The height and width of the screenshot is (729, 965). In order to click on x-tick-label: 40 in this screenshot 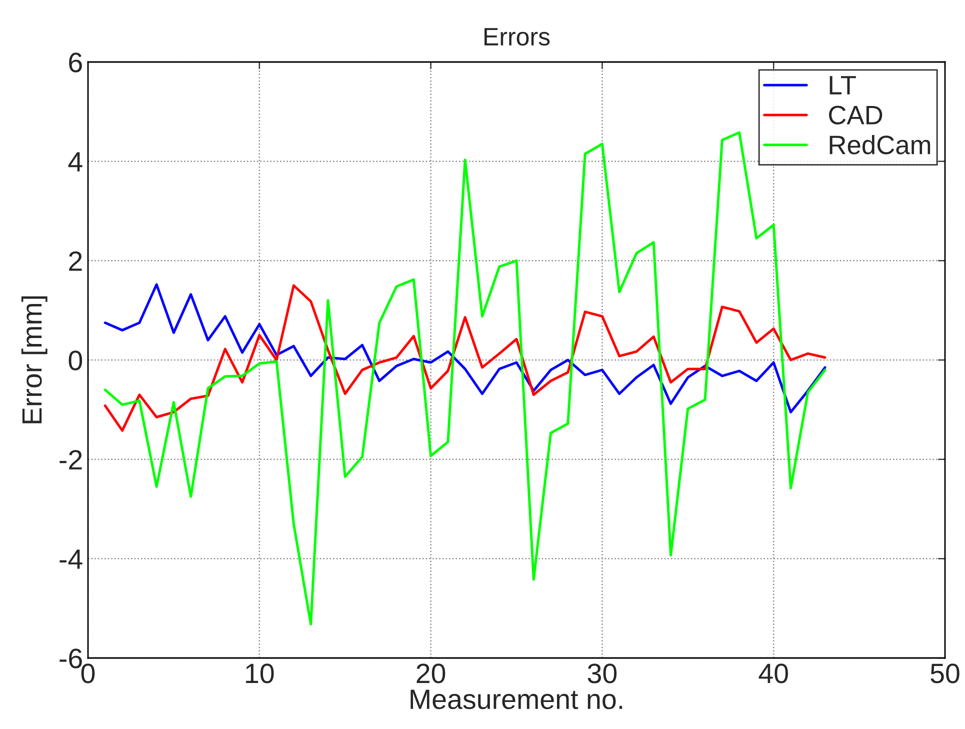, I will do `click(773, 674)`.